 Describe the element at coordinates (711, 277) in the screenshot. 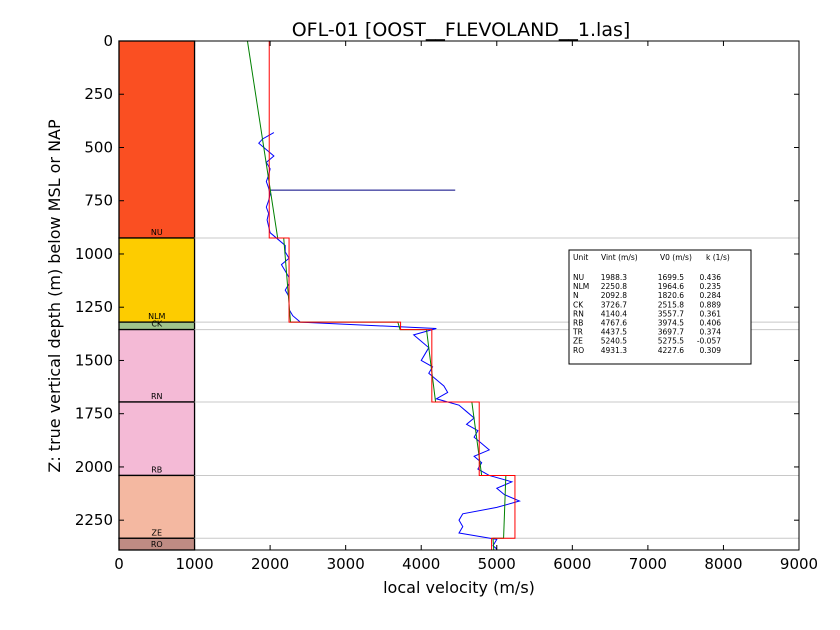

I see `table-cell: 0.436` at that location.